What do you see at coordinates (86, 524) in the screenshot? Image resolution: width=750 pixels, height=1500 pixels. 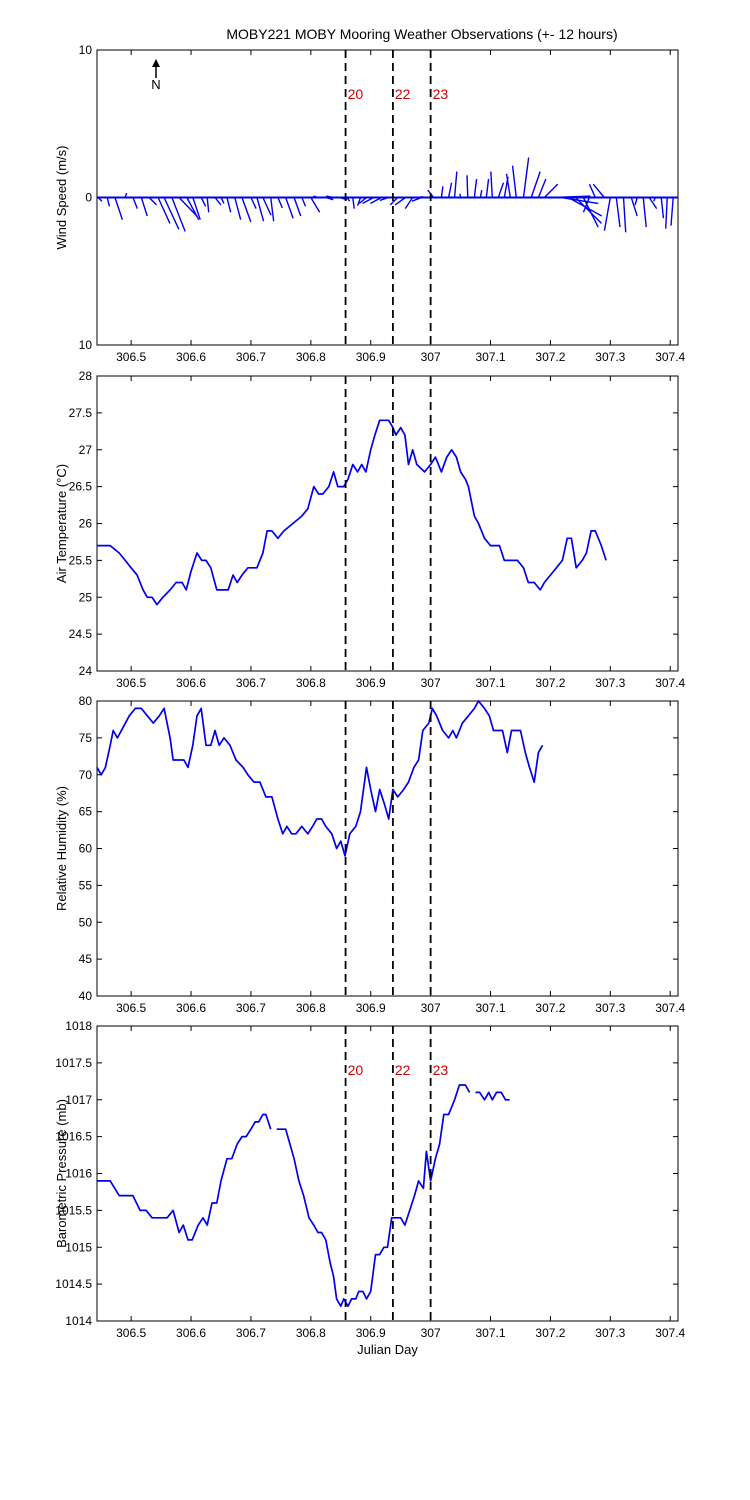 I see `y-tick-label: 26` at bounding box center [86, 524].